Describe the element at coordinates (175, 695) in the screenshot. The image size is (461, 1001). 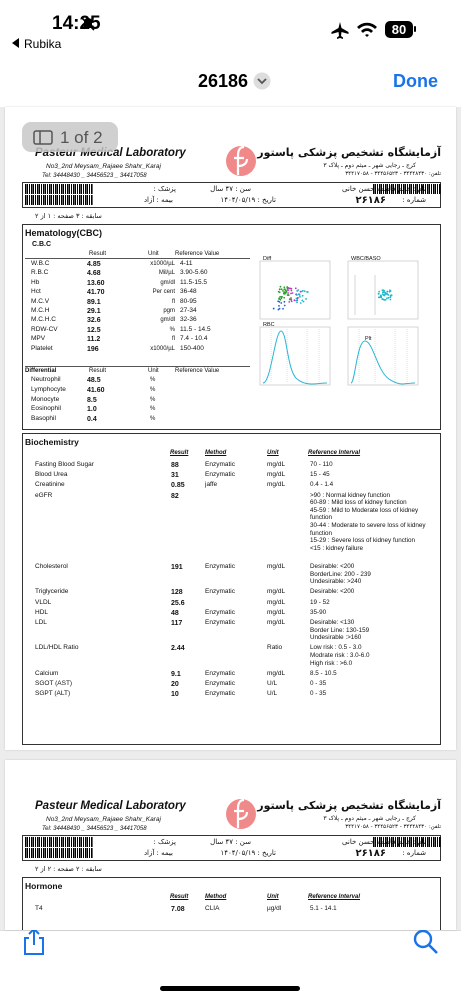
I see `test-result: 10` at that location.